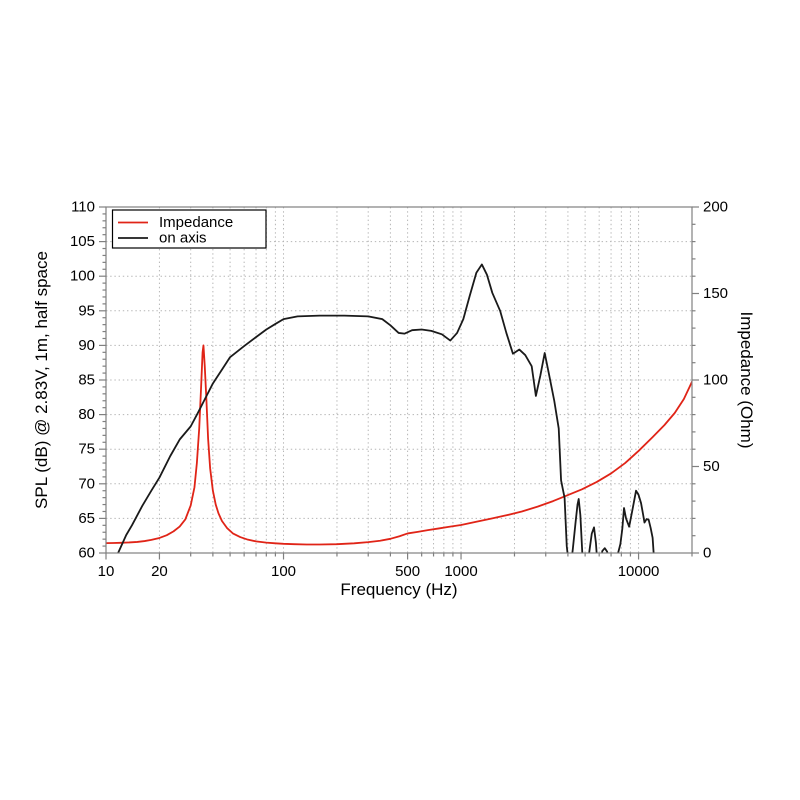 The image size is (800, 800). Describe the element at coordinates (86, 449) in the screenshot. I see `y-left-tick-label: 75` at that location.